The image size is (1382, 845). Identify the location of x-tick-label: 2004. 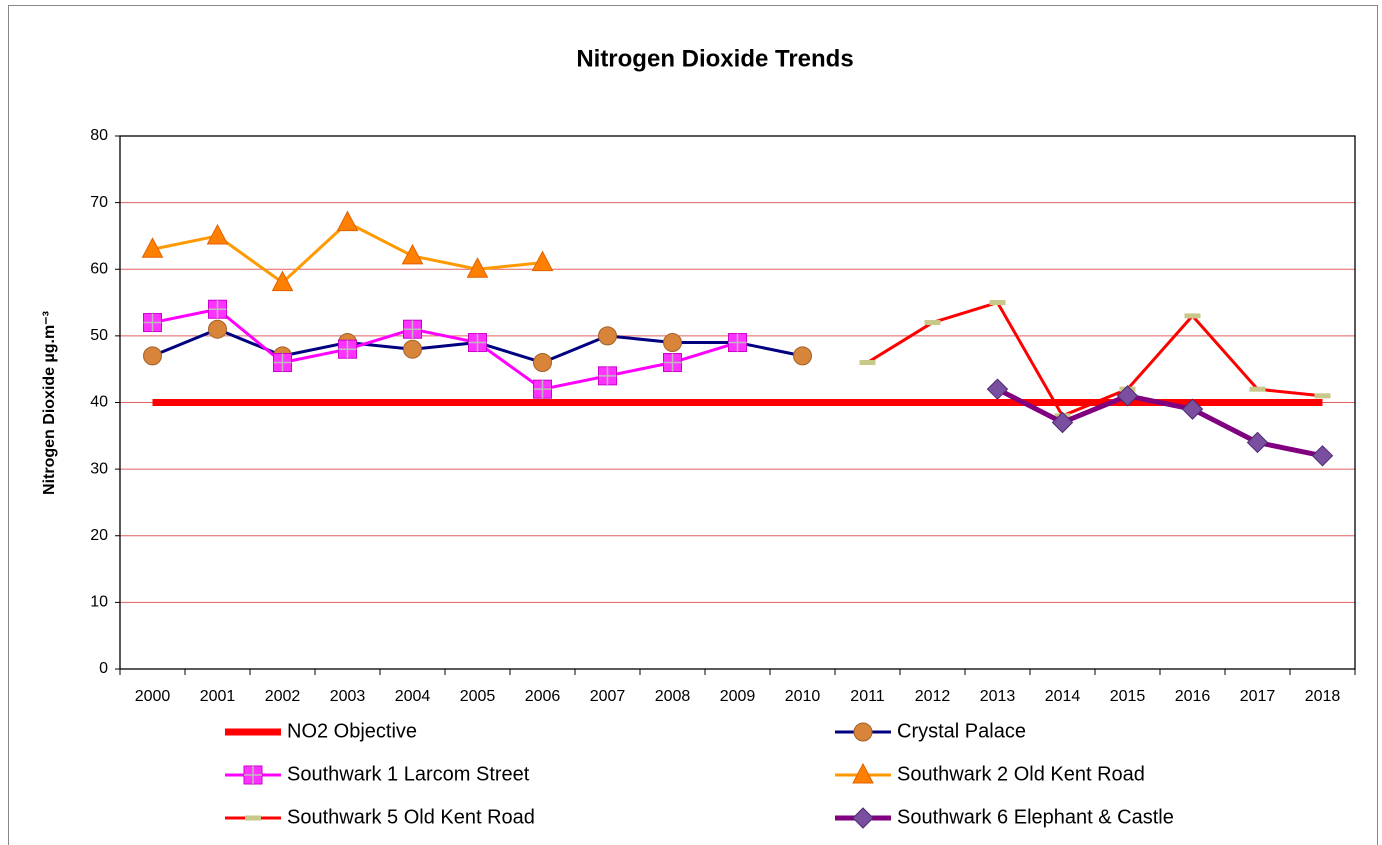
(413, 696).